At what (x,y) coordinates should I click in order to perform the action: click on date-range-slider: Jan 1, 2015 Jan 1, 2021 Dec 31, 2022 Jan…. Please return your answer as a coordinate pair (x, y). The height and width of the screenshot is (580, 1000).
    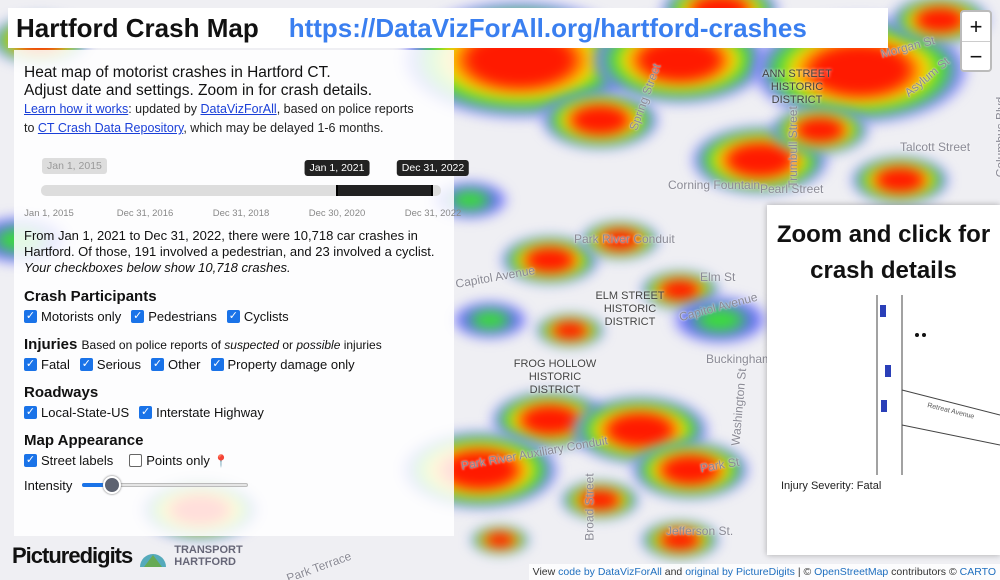
    Looking at the image, I should click on (247, 189).